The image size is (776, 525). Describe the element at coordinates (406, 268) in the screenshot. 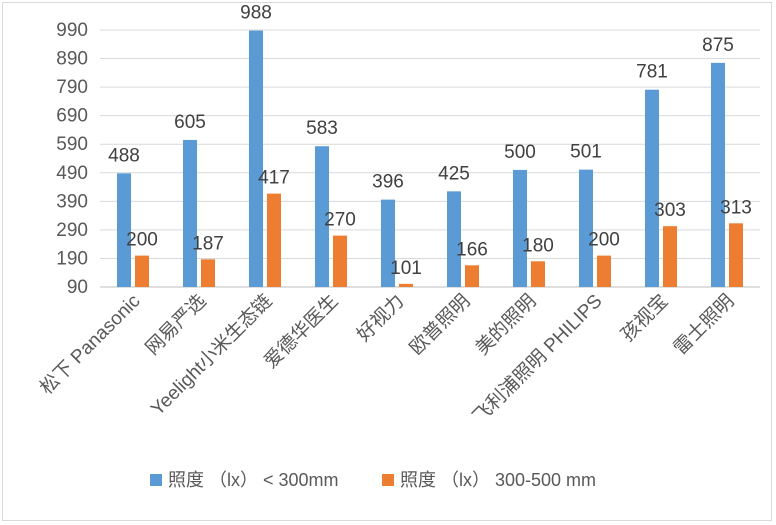

I see `data-label: 101` at that location.